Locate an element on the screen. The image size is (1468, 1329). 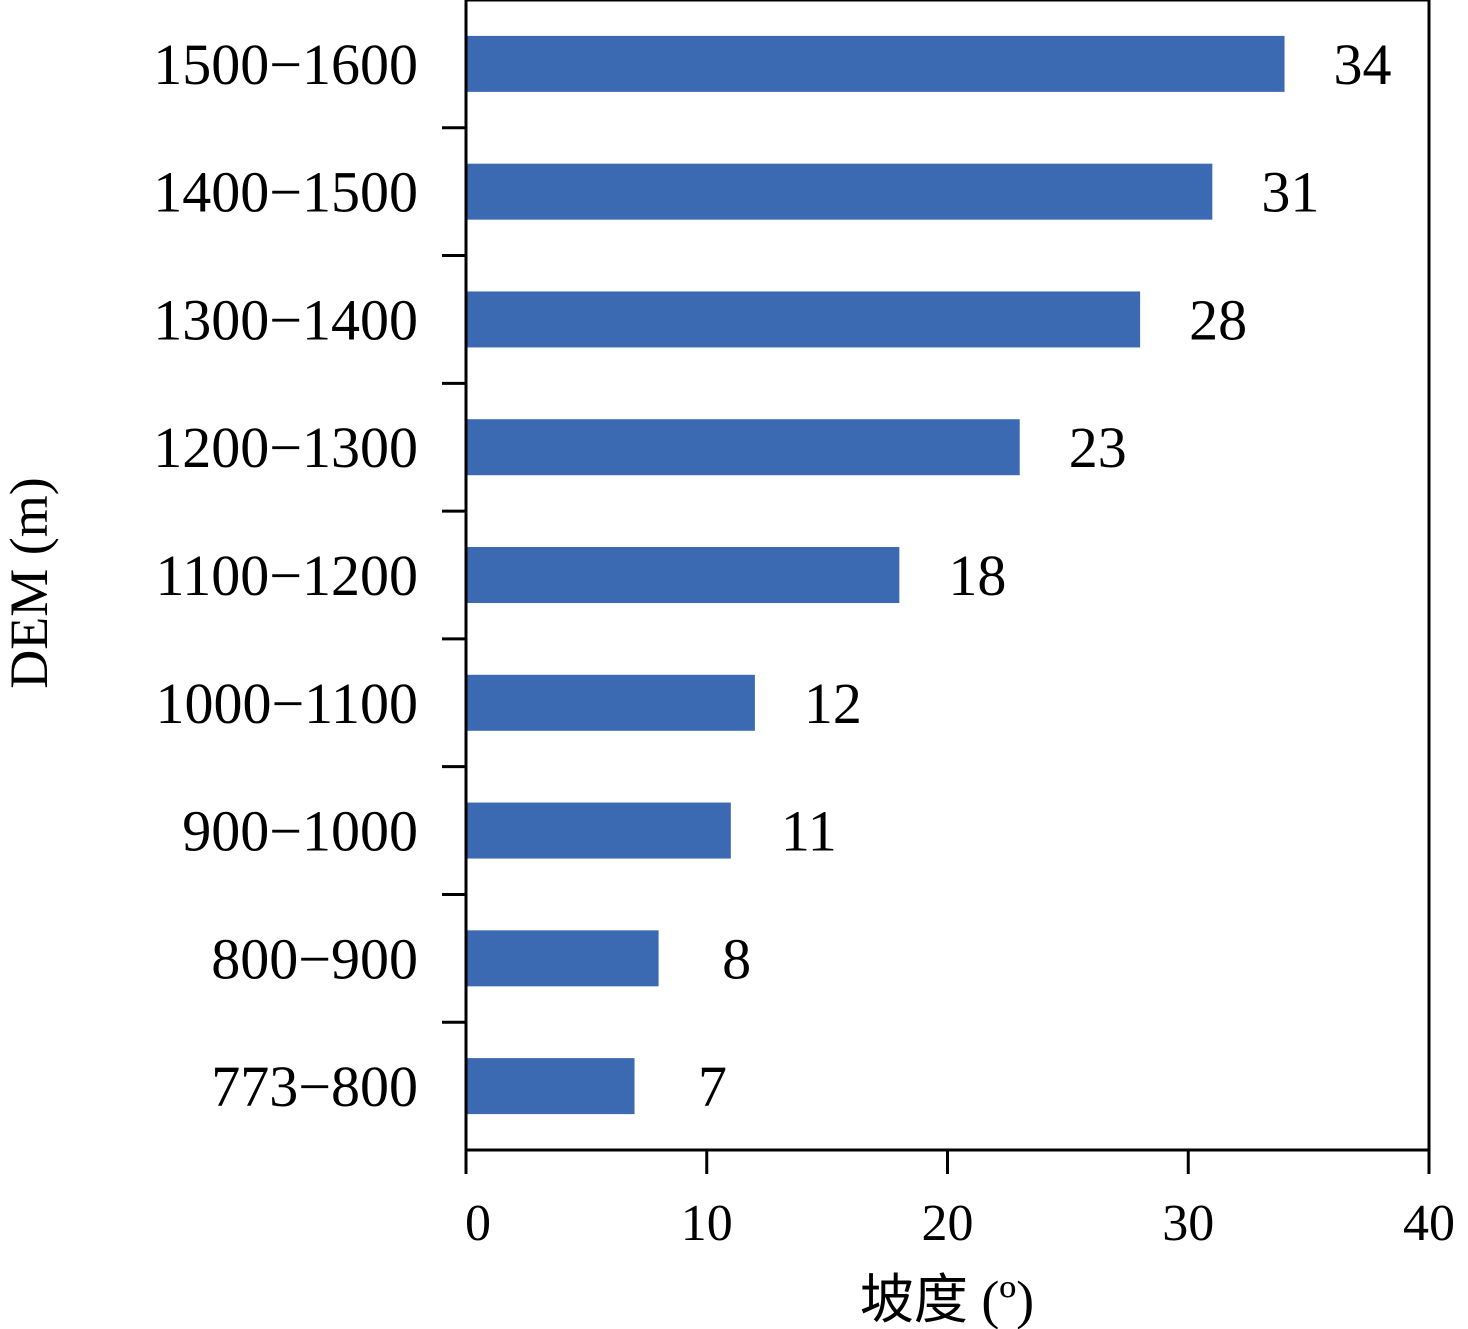
x-tick-label: 0 is located at coordinates (478, 1223).